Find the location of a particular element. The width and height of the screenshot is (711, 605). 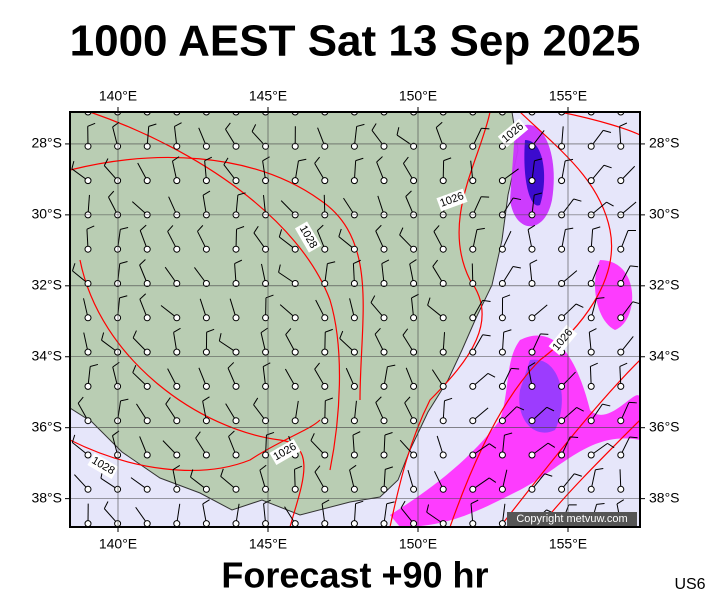

y-tick-label: 32°S is located at coordinates (664, 285).